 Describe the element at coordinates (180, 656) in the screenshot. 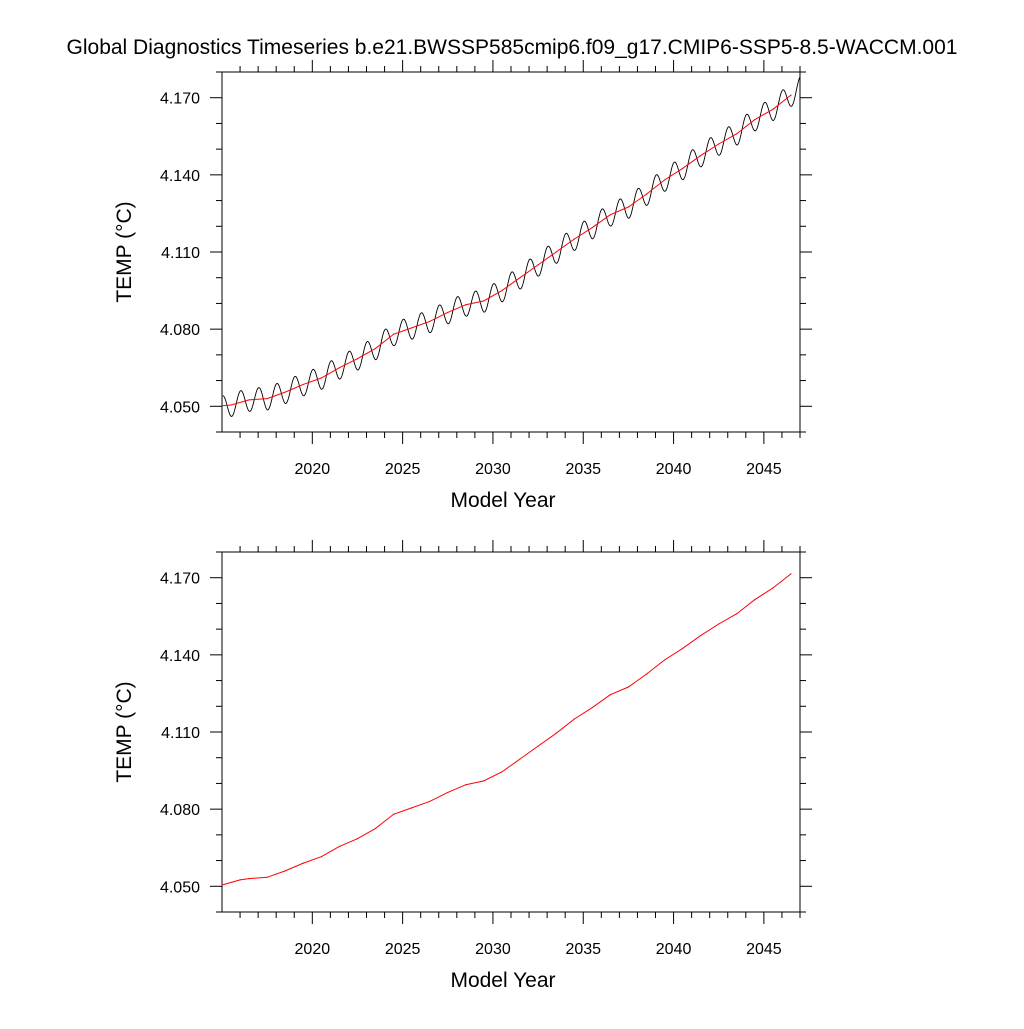

I see `bottom-y-tick-label: 4.140` at that location.